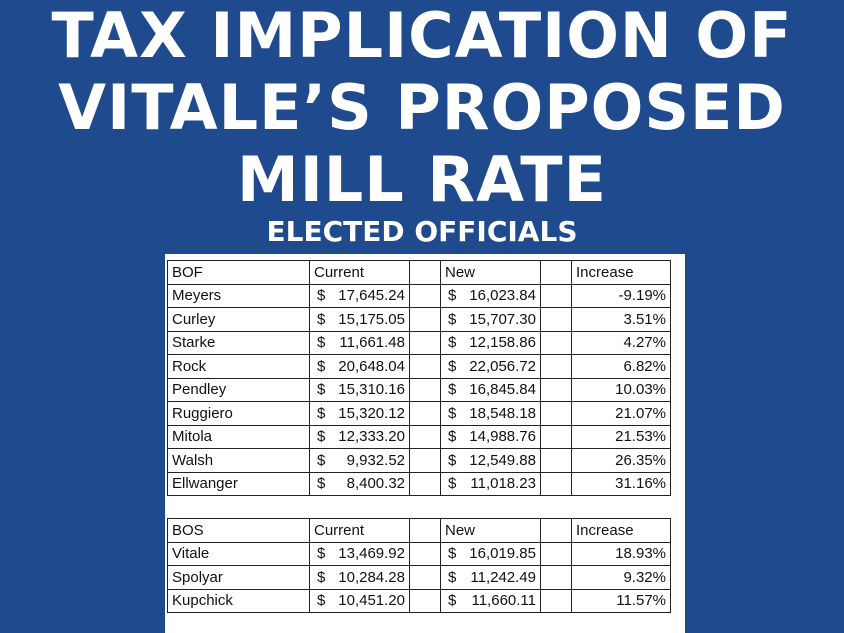 The image size is (844, 633). What do you see at coordinates (238, 483) in the screenshot?
I see `name-cell: Ellwanger` at bounding box center [238, 483].